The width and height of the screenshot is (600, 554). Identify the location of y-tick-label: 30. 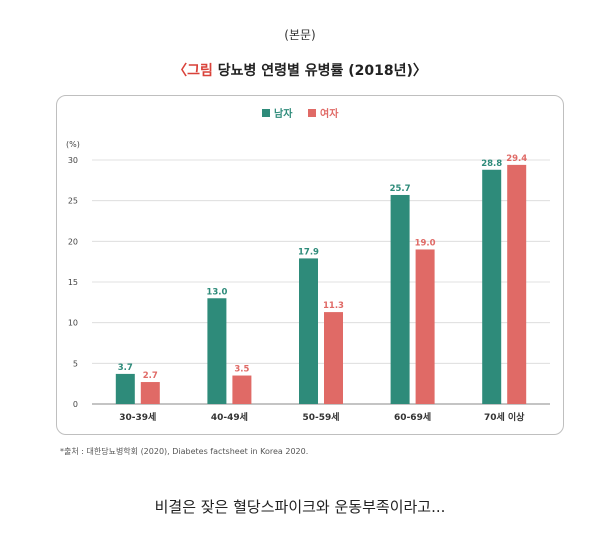
(73, 160).